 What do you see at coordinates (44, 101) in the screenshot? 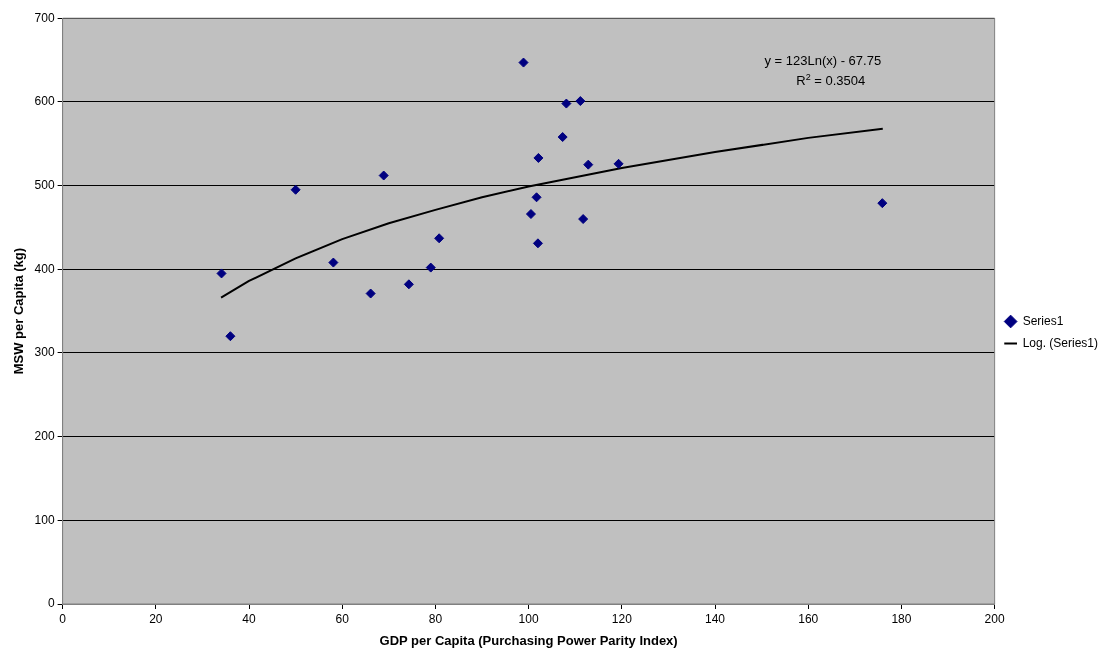
I see `y-tick-label: 600` at bounding box center [44, 101].